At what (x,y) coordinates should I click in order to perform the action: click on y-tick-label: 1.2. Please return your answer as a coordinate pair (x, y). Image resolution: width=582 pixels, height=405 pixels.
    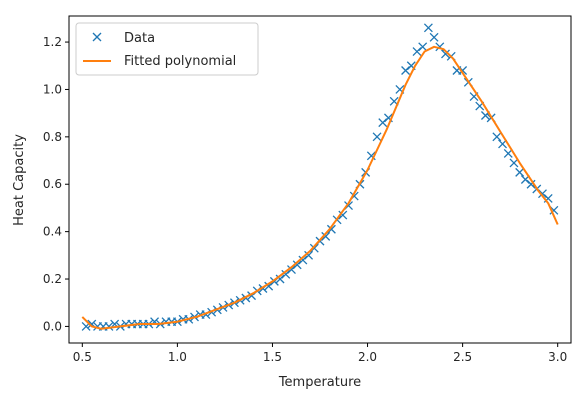
    Looking at the image, I should click on (52, 42).